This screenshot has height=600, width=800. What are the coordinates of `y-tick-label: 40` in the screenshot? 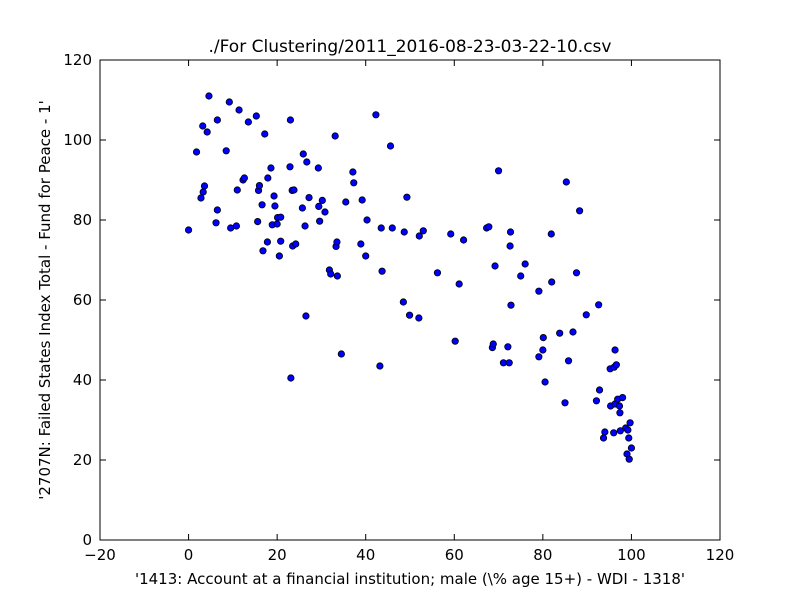 It's located at (82, 380).